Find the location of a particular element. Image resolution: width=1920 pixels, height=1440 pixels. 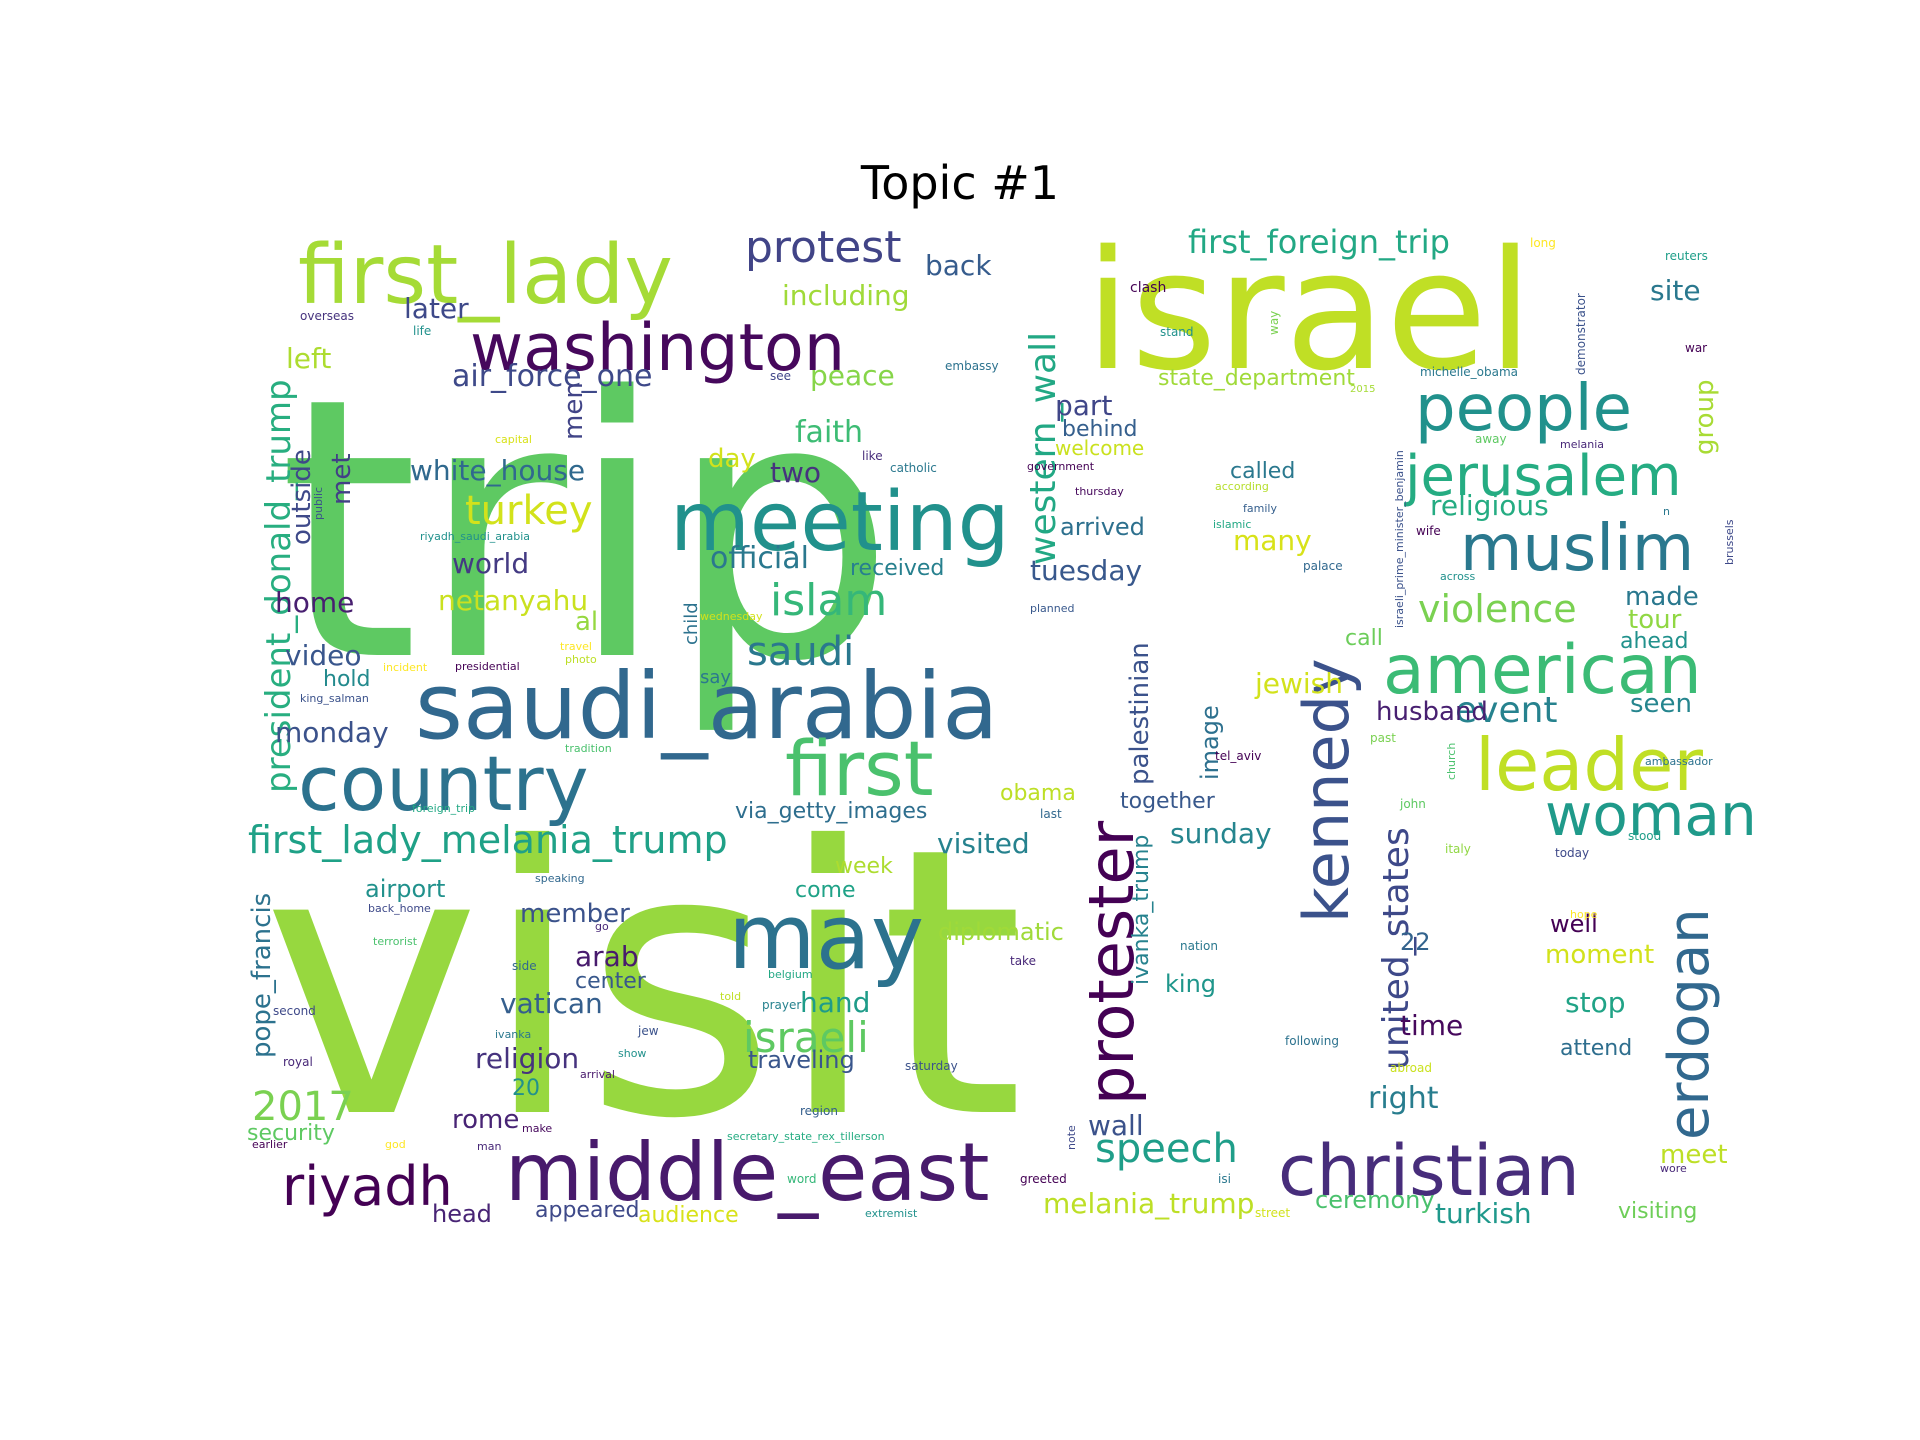

word-clash: clash is located at coordinates (1148, 288).